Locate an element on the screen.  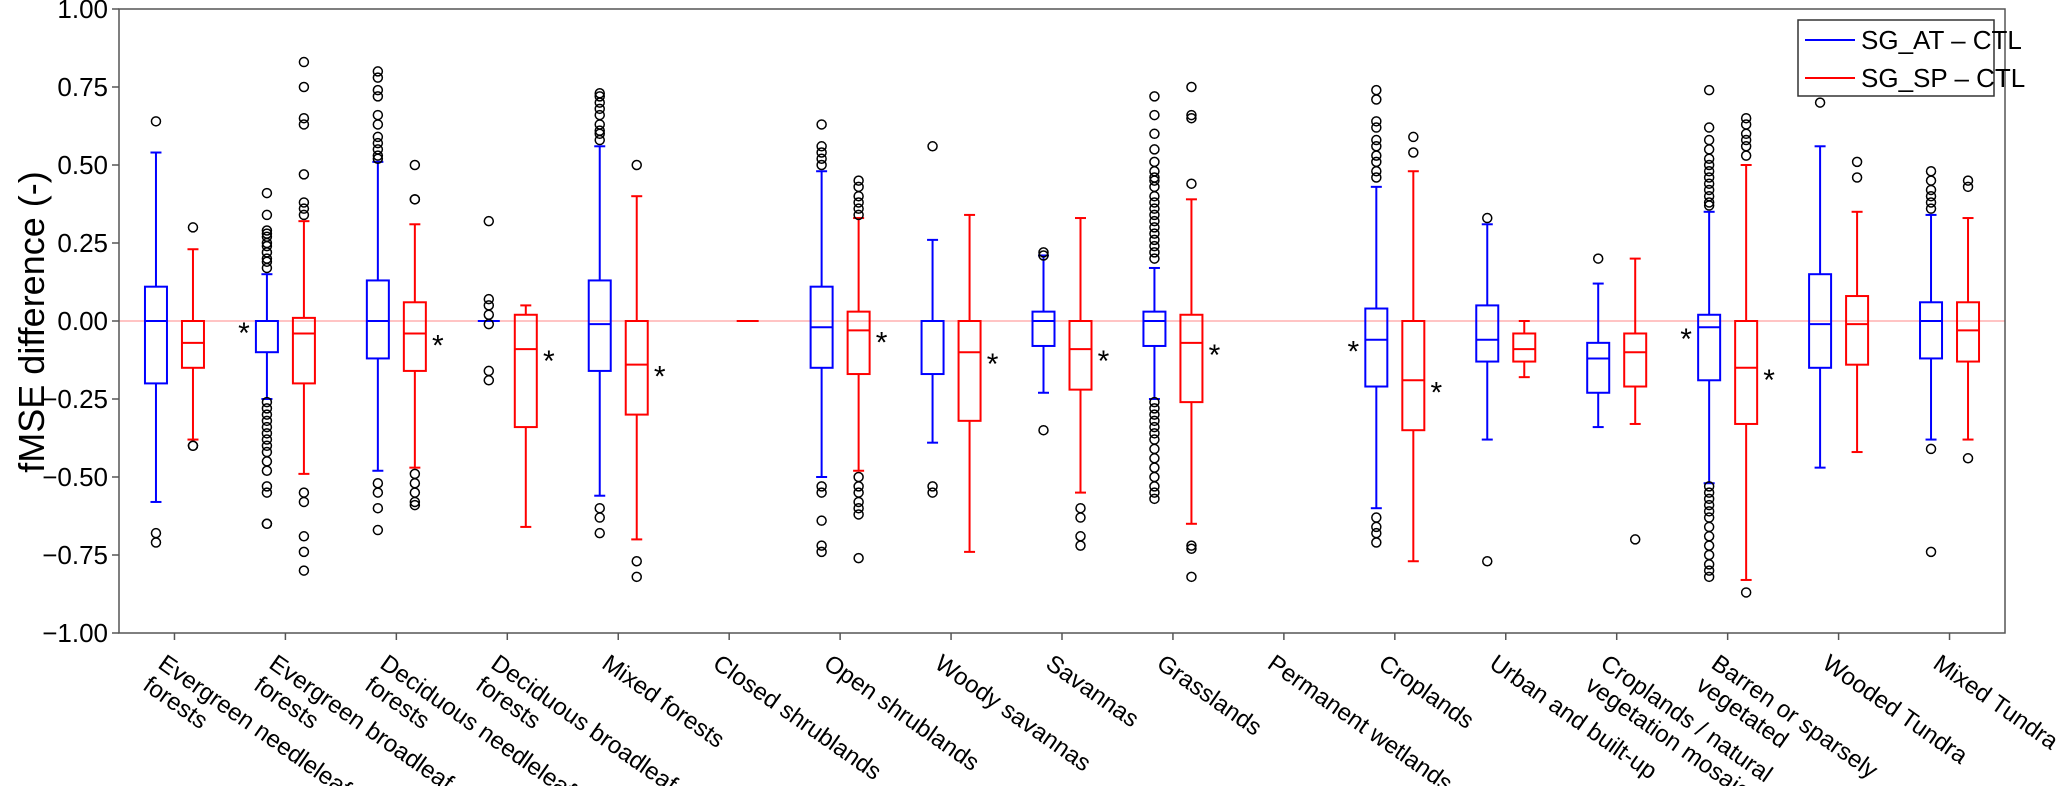
x-tick-label: Evergreen needleleafforests is located at coordinates (247, 718).